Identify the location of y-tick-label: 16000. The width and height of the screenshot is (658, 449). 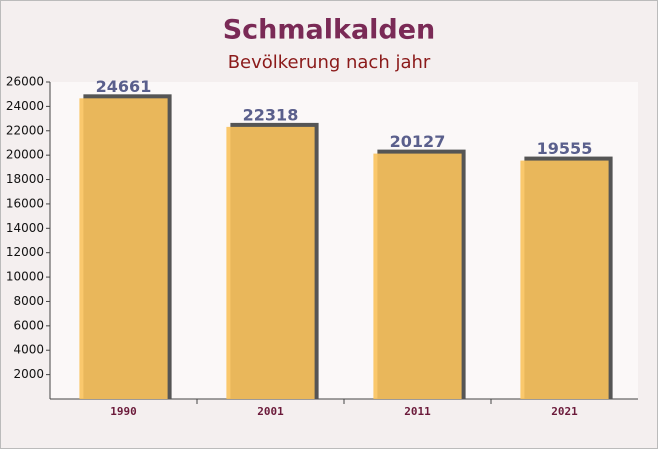
(25, 203).